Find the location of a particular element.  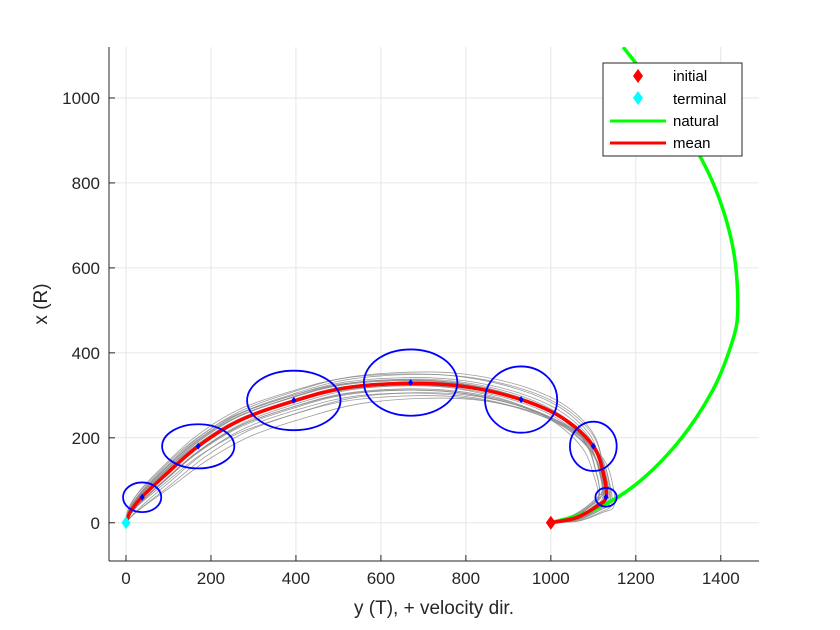

legend-terminal-marker is located at coordinates (638, 98).